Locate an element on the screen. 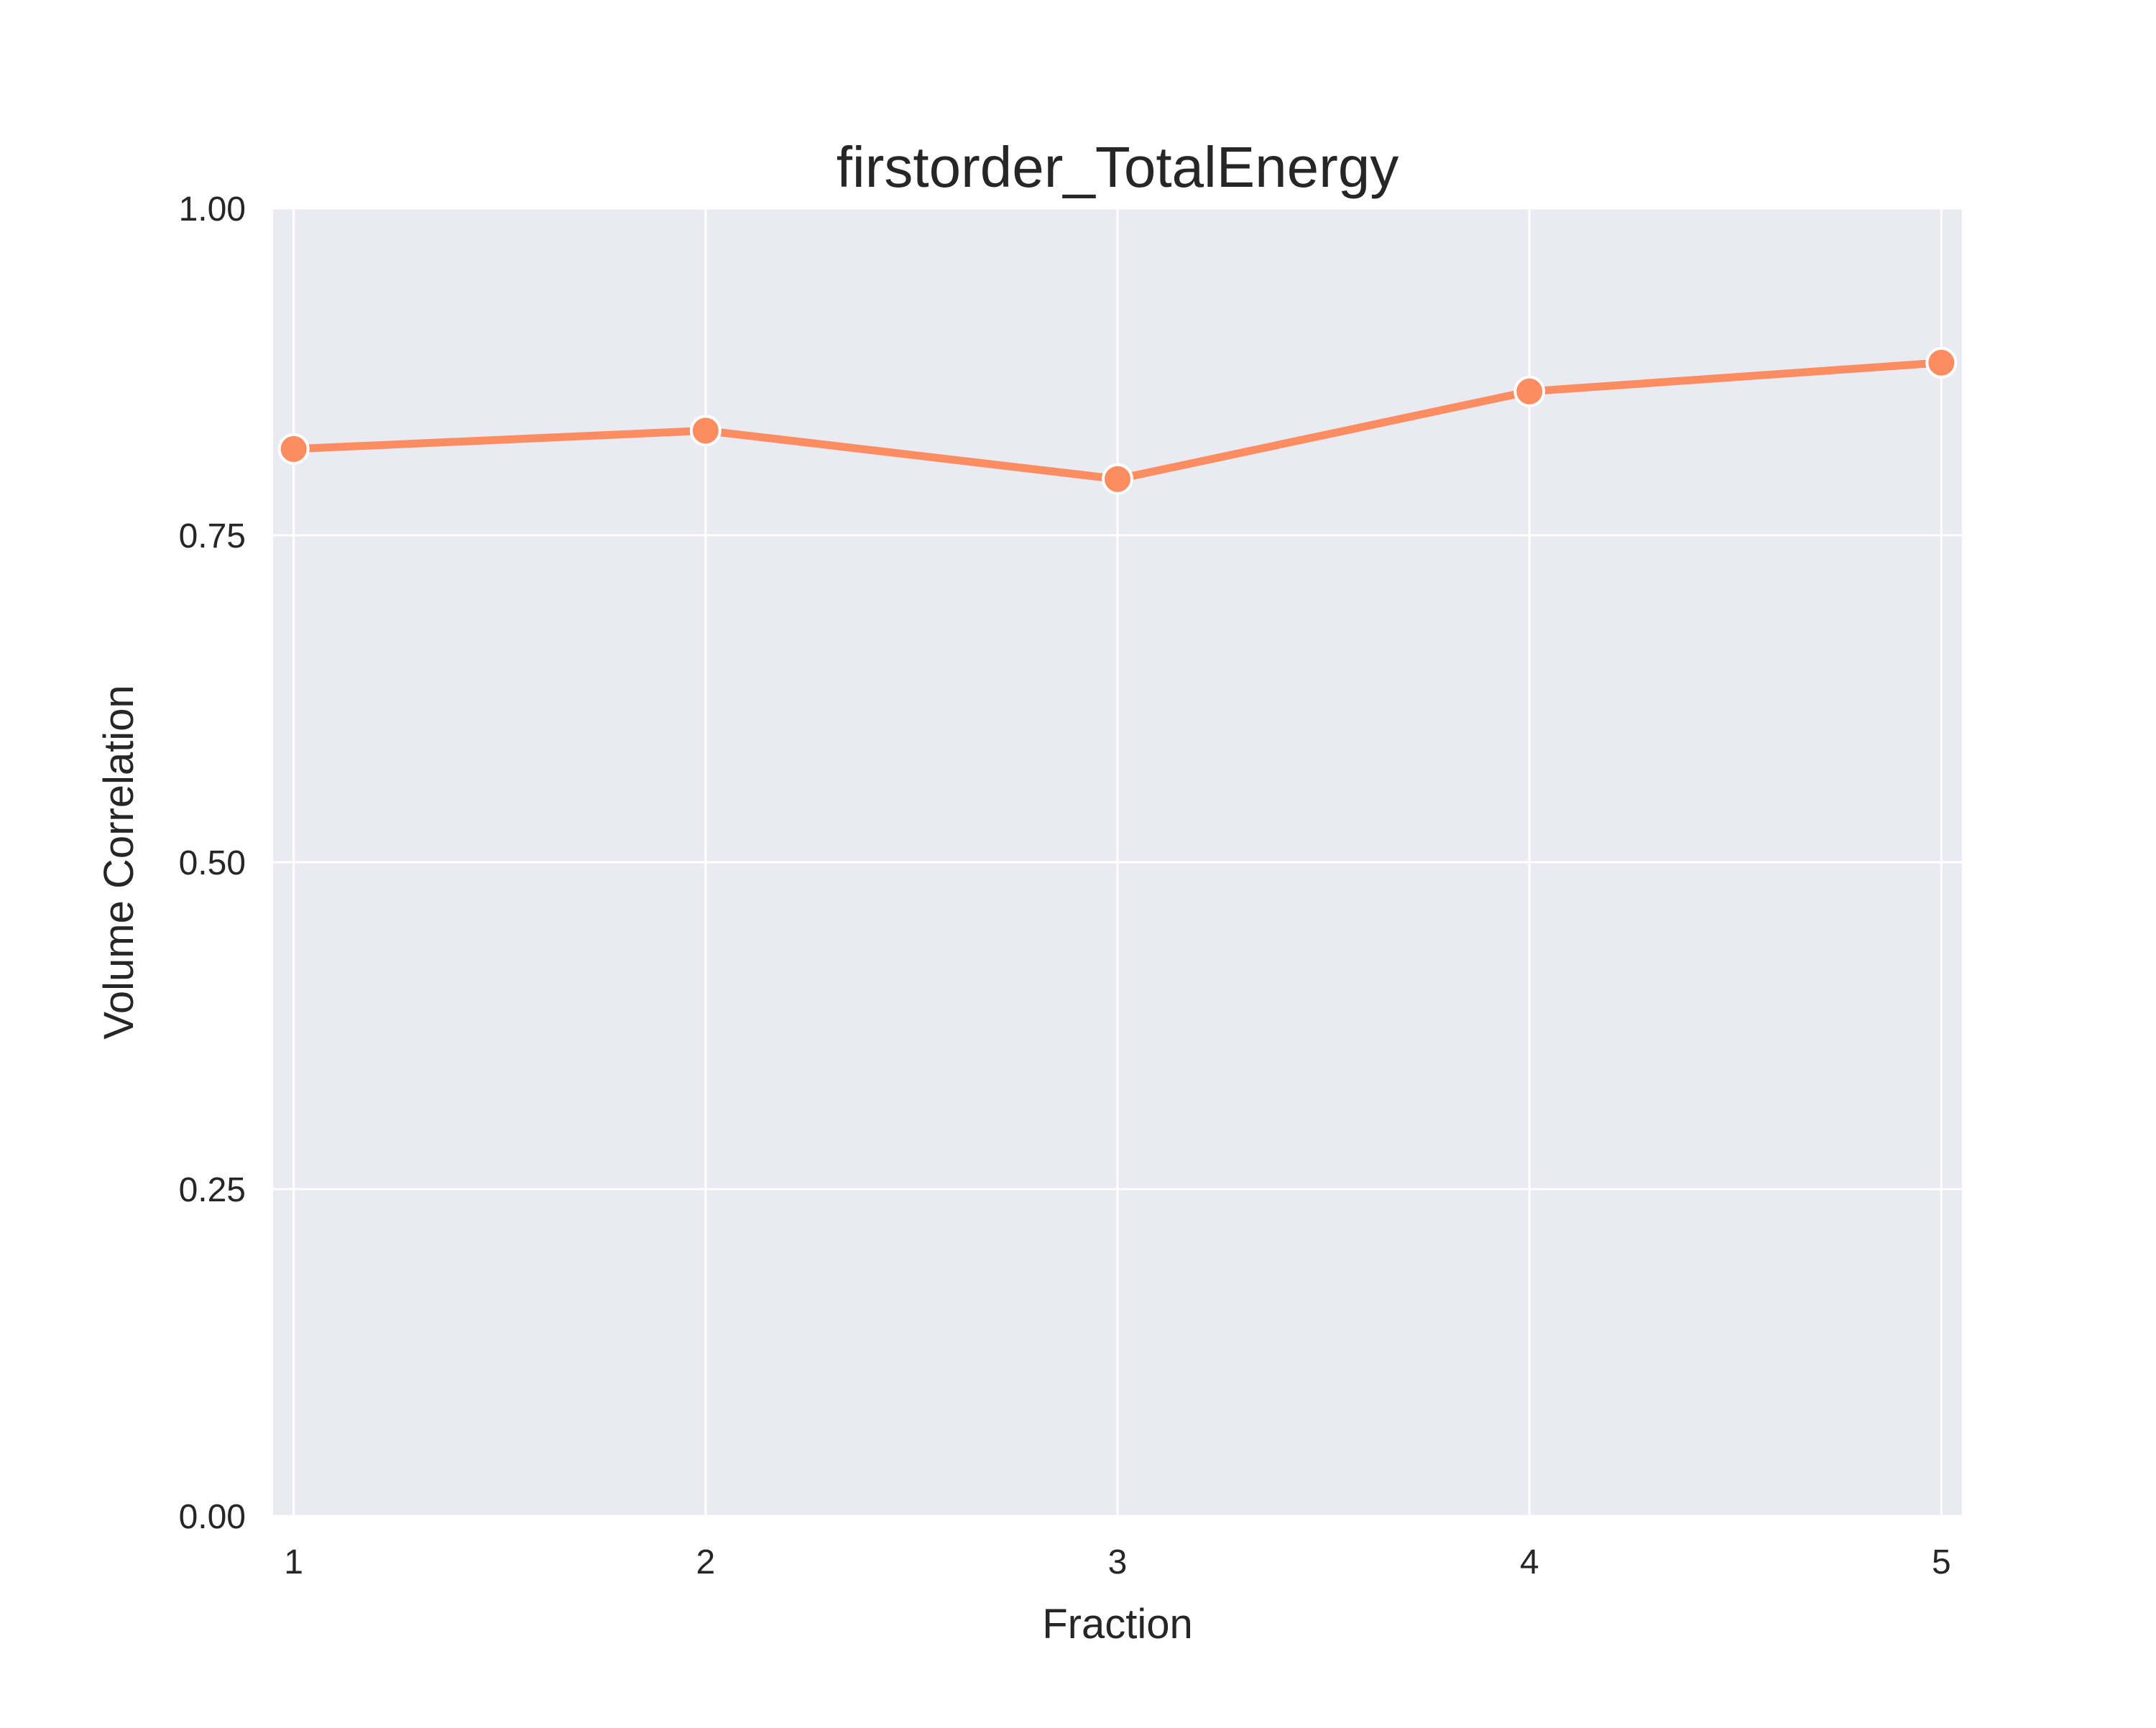 The width and height of the screenshot is (2156, 1728). y-tick-label: 0.25 is located at coordinates (213, 1190).